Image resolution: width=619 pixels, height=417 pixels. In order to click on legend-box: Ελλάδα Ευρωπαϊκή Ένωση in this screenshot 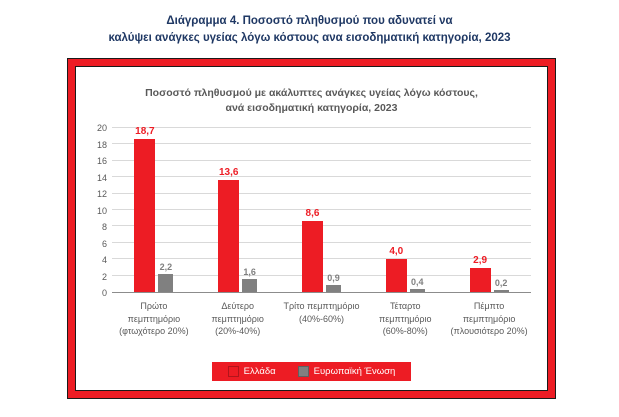, I will do `click(311, 371)`.